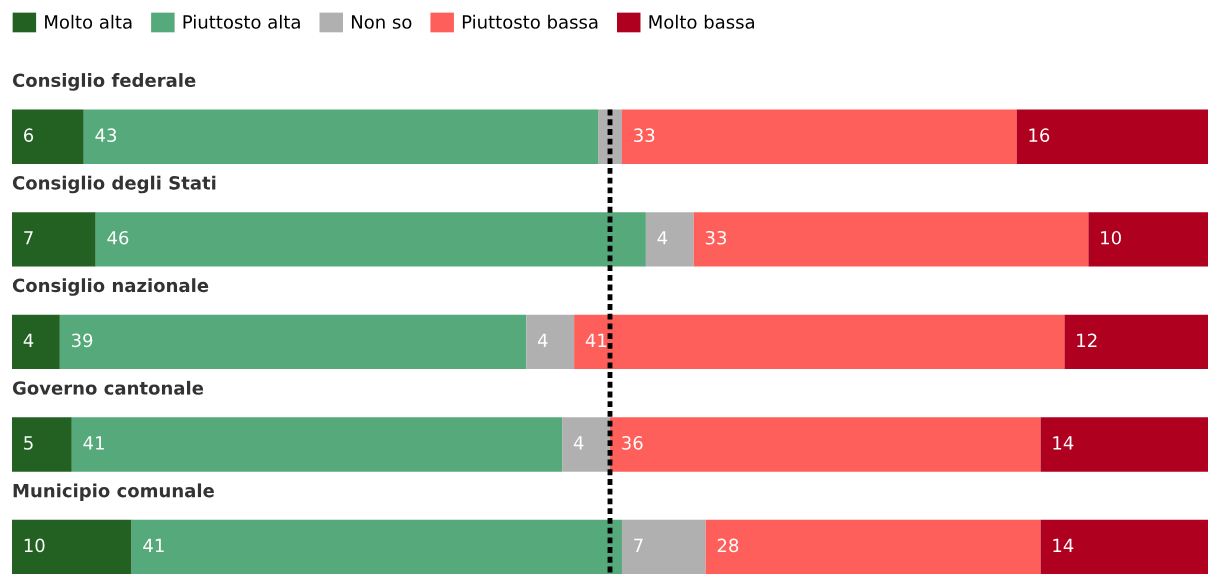  Describe the element at coordinates (530, 21) in the screenshot. I see `legend-label: Piuttosto bassa` at that location.